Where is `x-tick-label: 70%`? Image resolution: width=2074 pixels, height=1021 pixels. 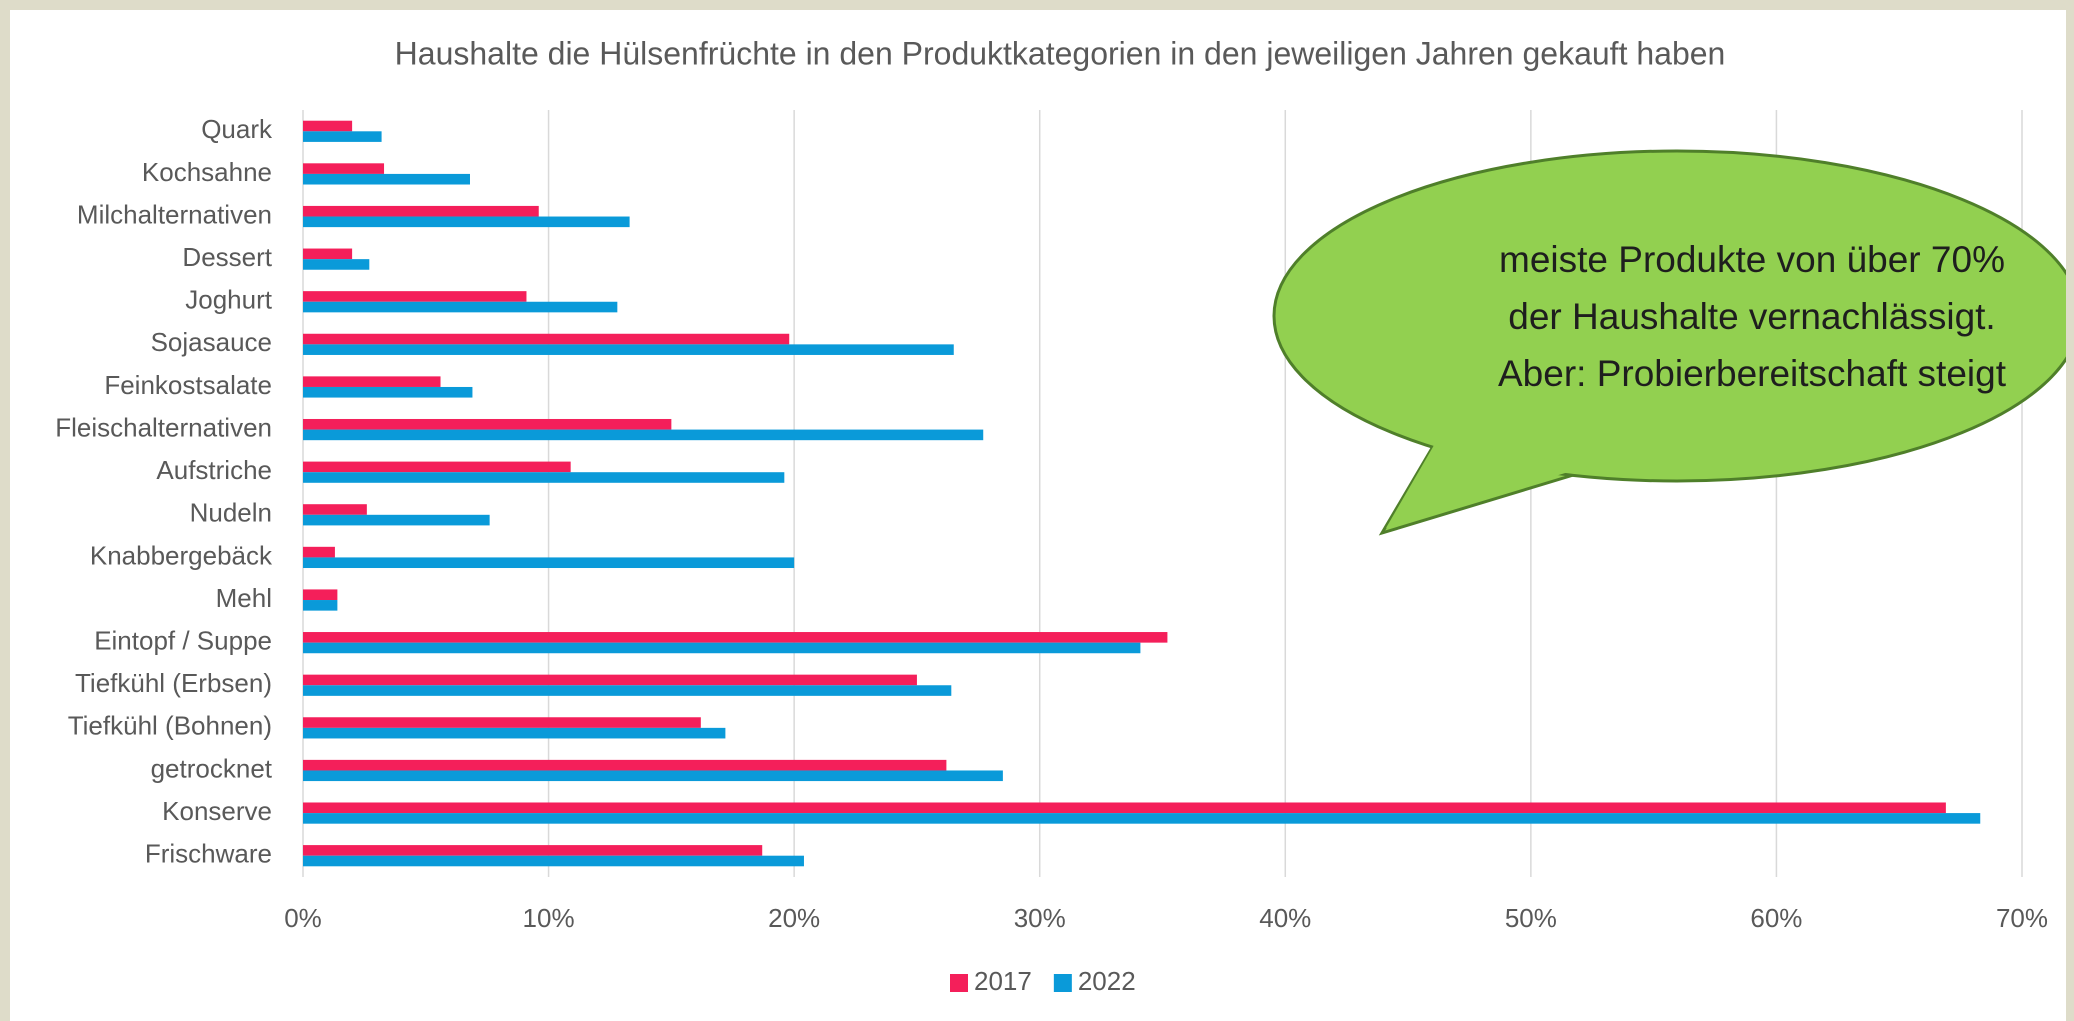 x-tick-label: 70% is located at coordinates (2022, 918).